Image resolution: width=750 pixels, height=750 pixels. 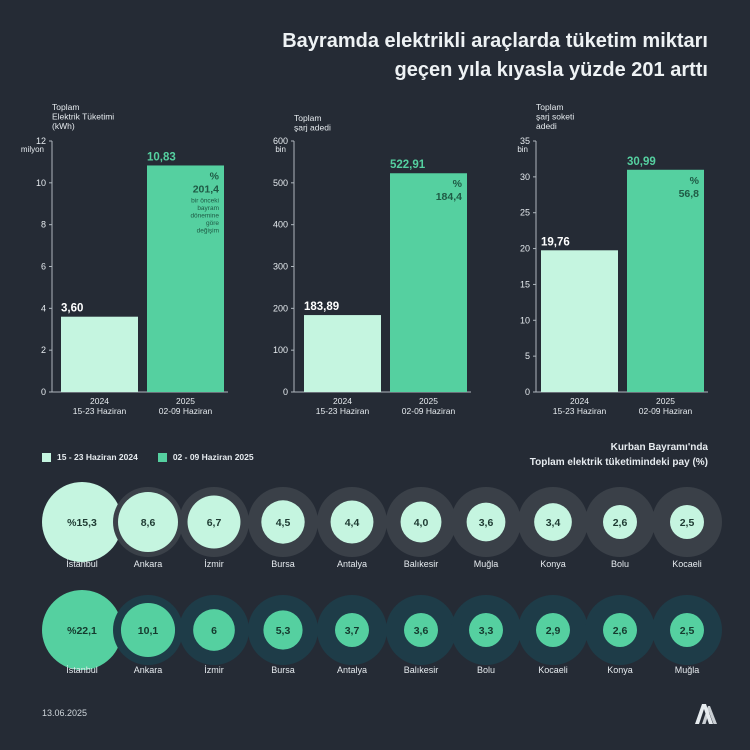 I want to click on bubble-value-label: 5,3, so click(x=283, y=631).